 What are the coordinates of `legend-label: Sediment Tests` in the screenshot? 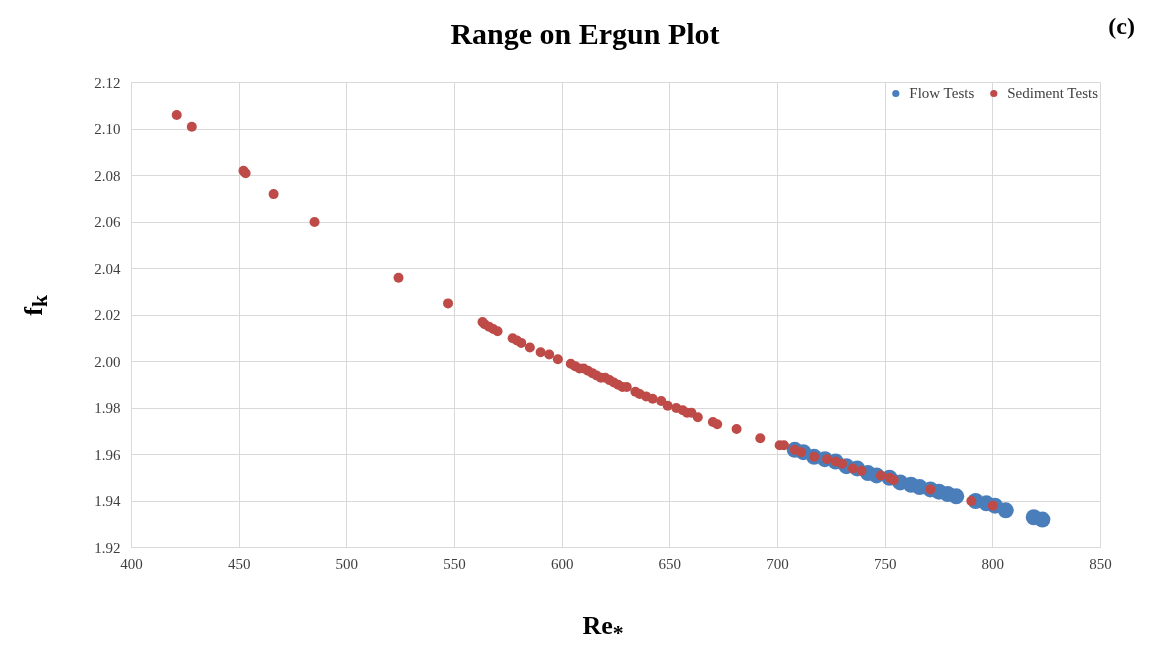 It's located at (1052, 93).